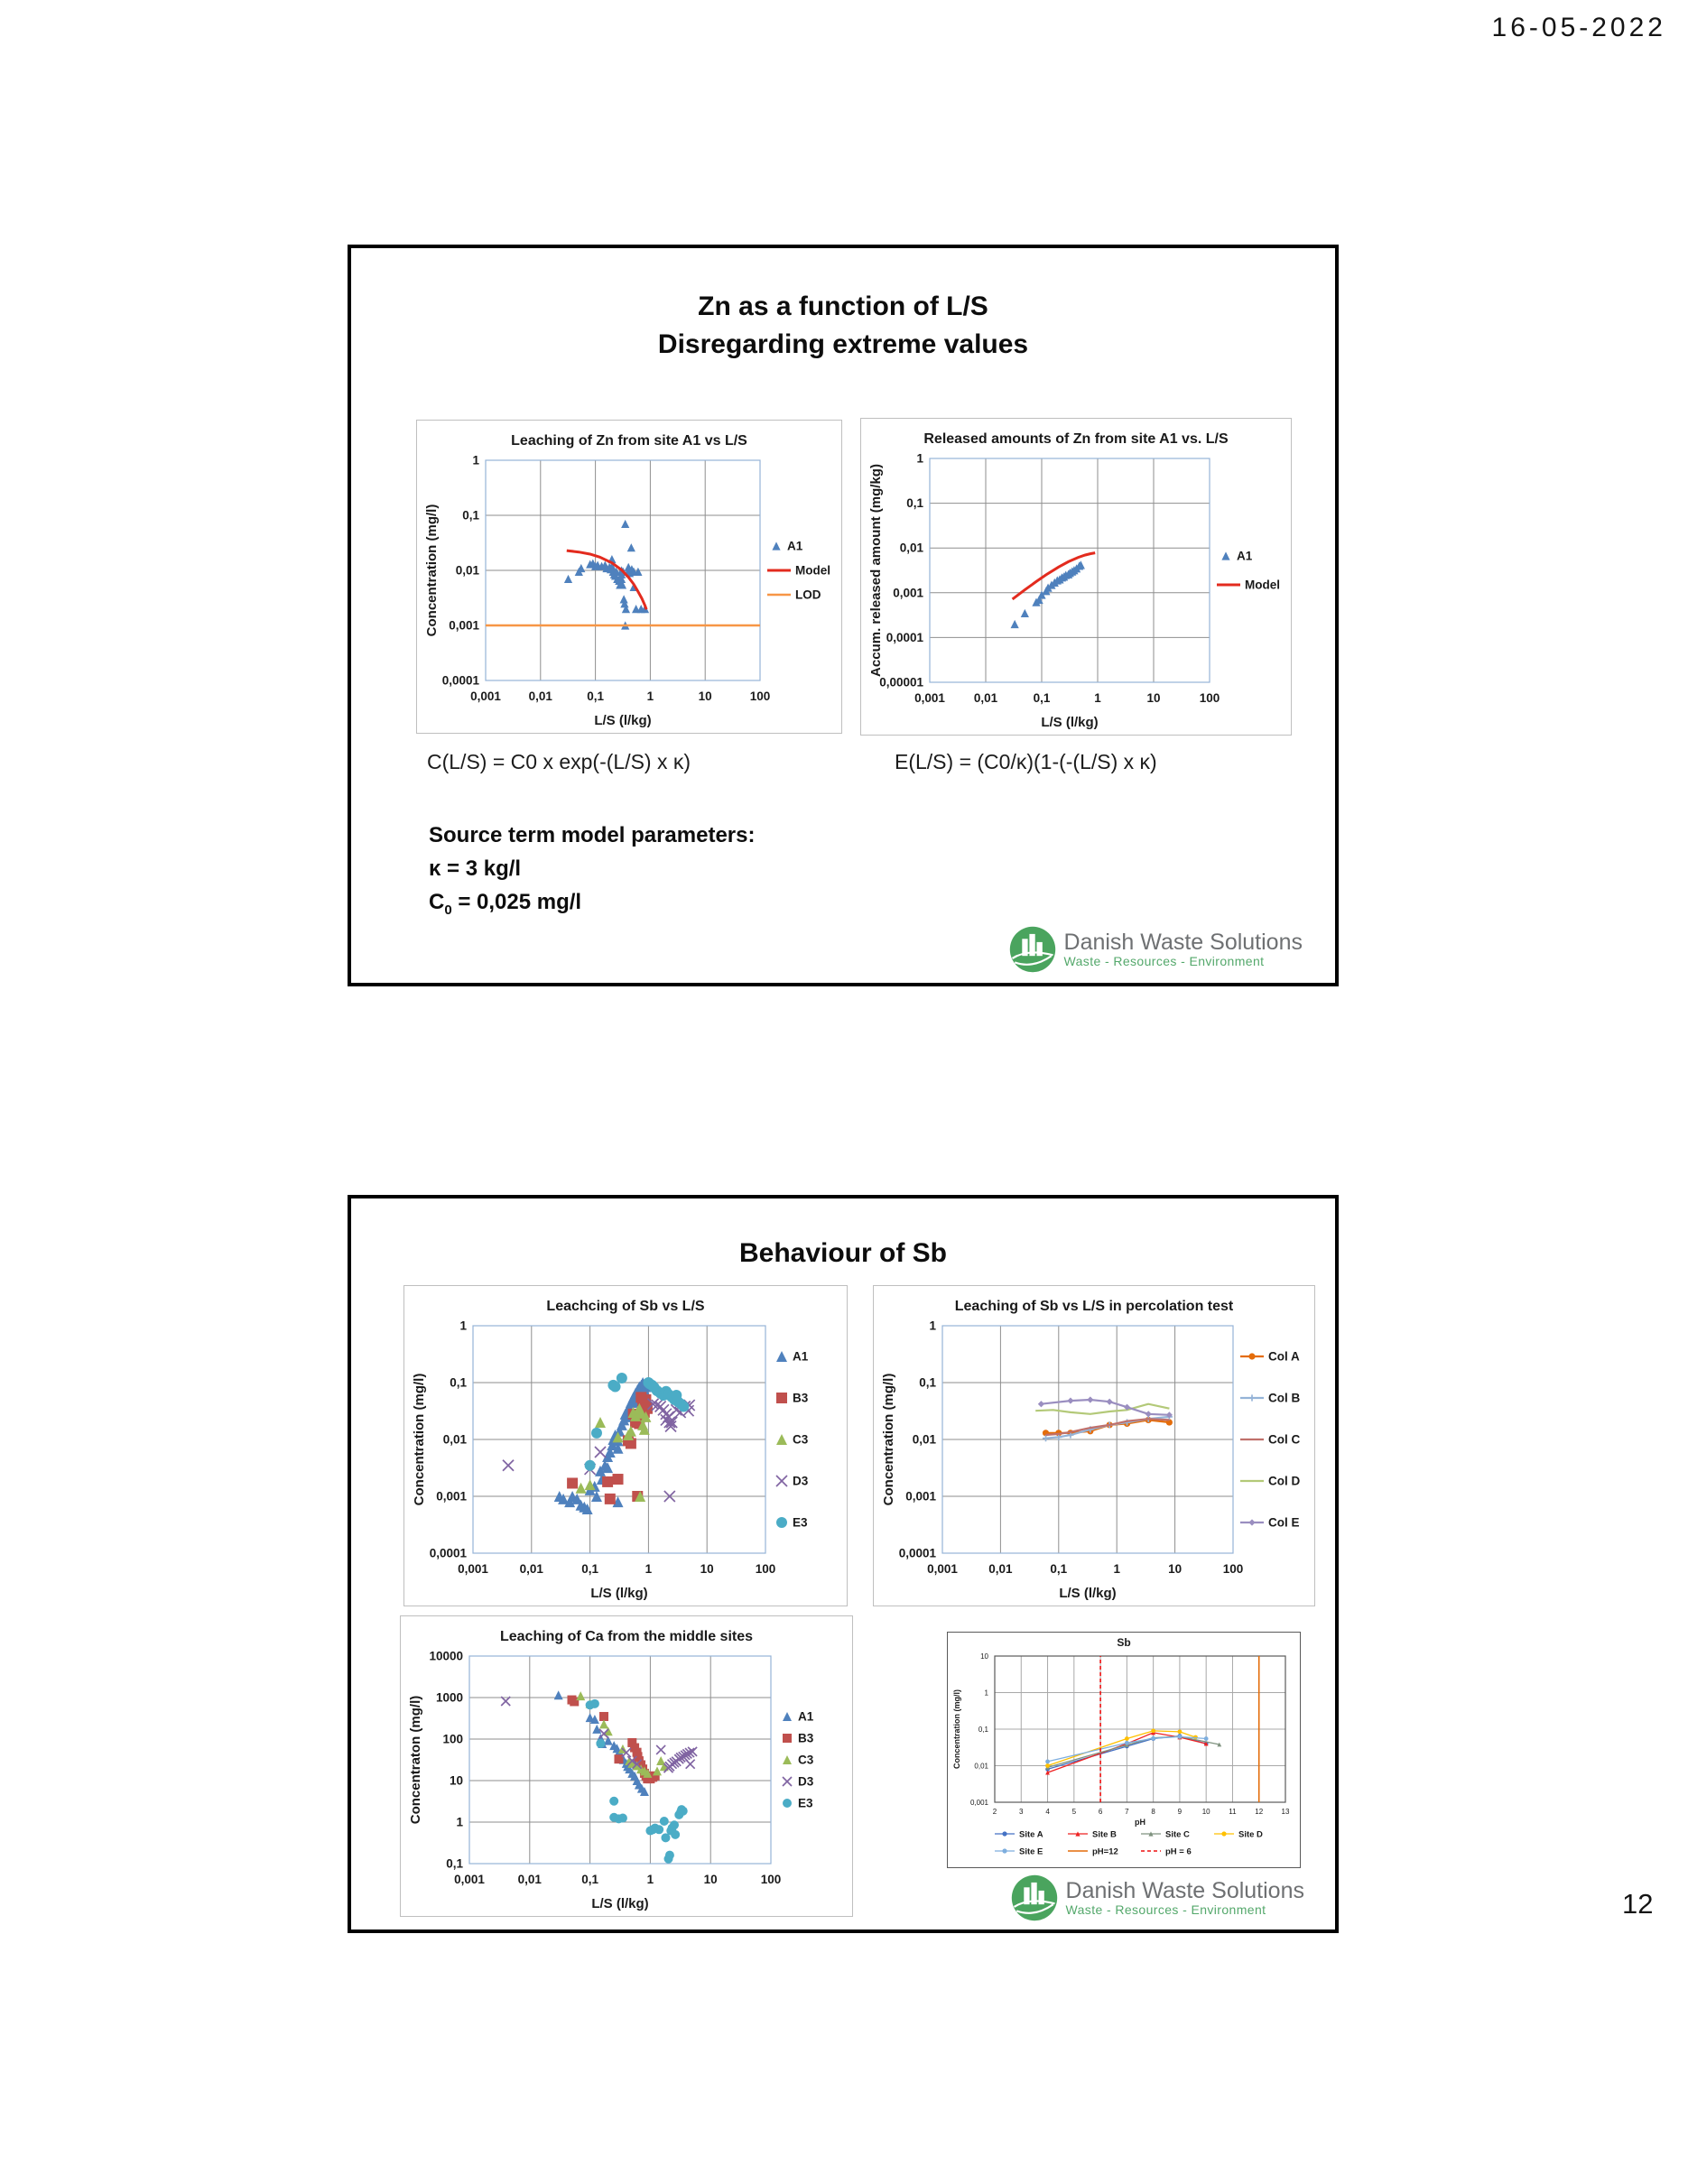  What do you see at coordinates (626, 1636) in the screenshot?
I see `svg-text:Leaching of Ca from the middle: Leaching of Ca from the middle sites` at bounding box center [626, 1636].